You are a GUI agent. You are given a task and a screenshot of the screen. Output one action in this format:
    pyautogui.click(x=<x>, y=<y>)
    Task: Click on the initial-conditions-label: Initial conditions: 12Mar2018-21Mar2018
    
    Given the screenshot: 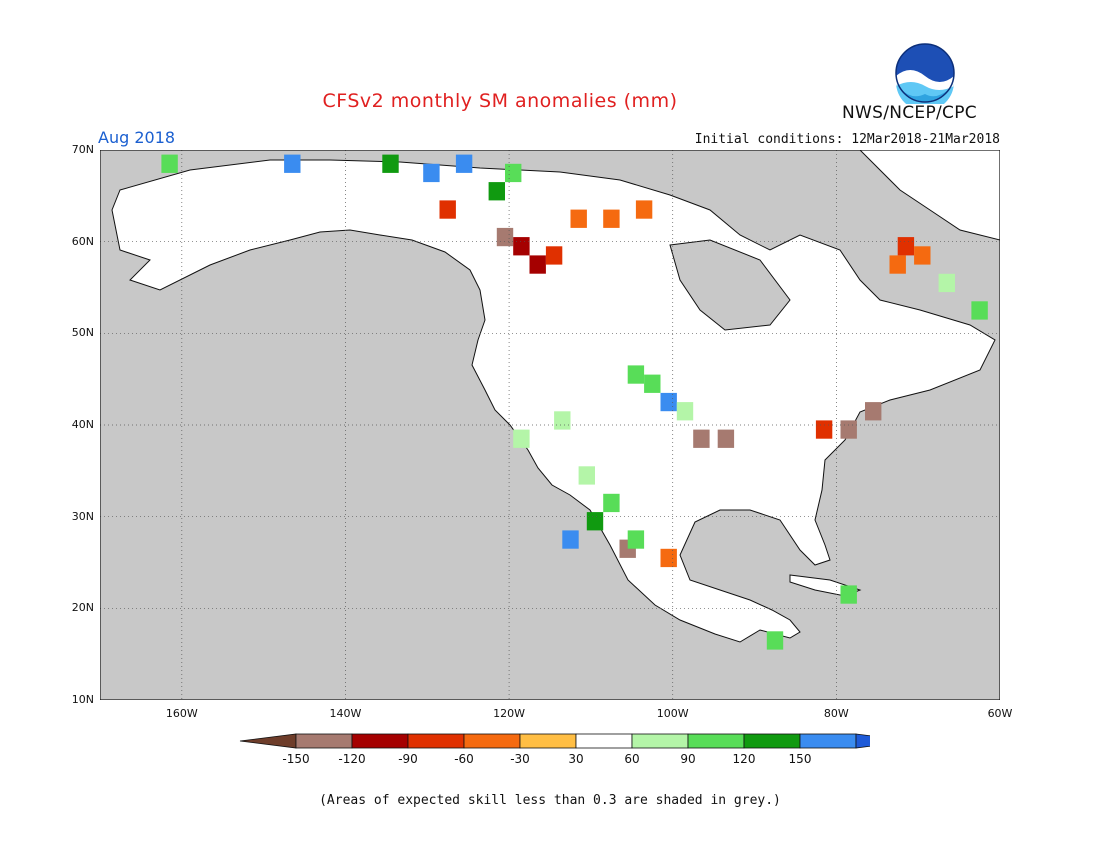 What is the action you would take?
    pyautogui.click(x=847, y=139)
    